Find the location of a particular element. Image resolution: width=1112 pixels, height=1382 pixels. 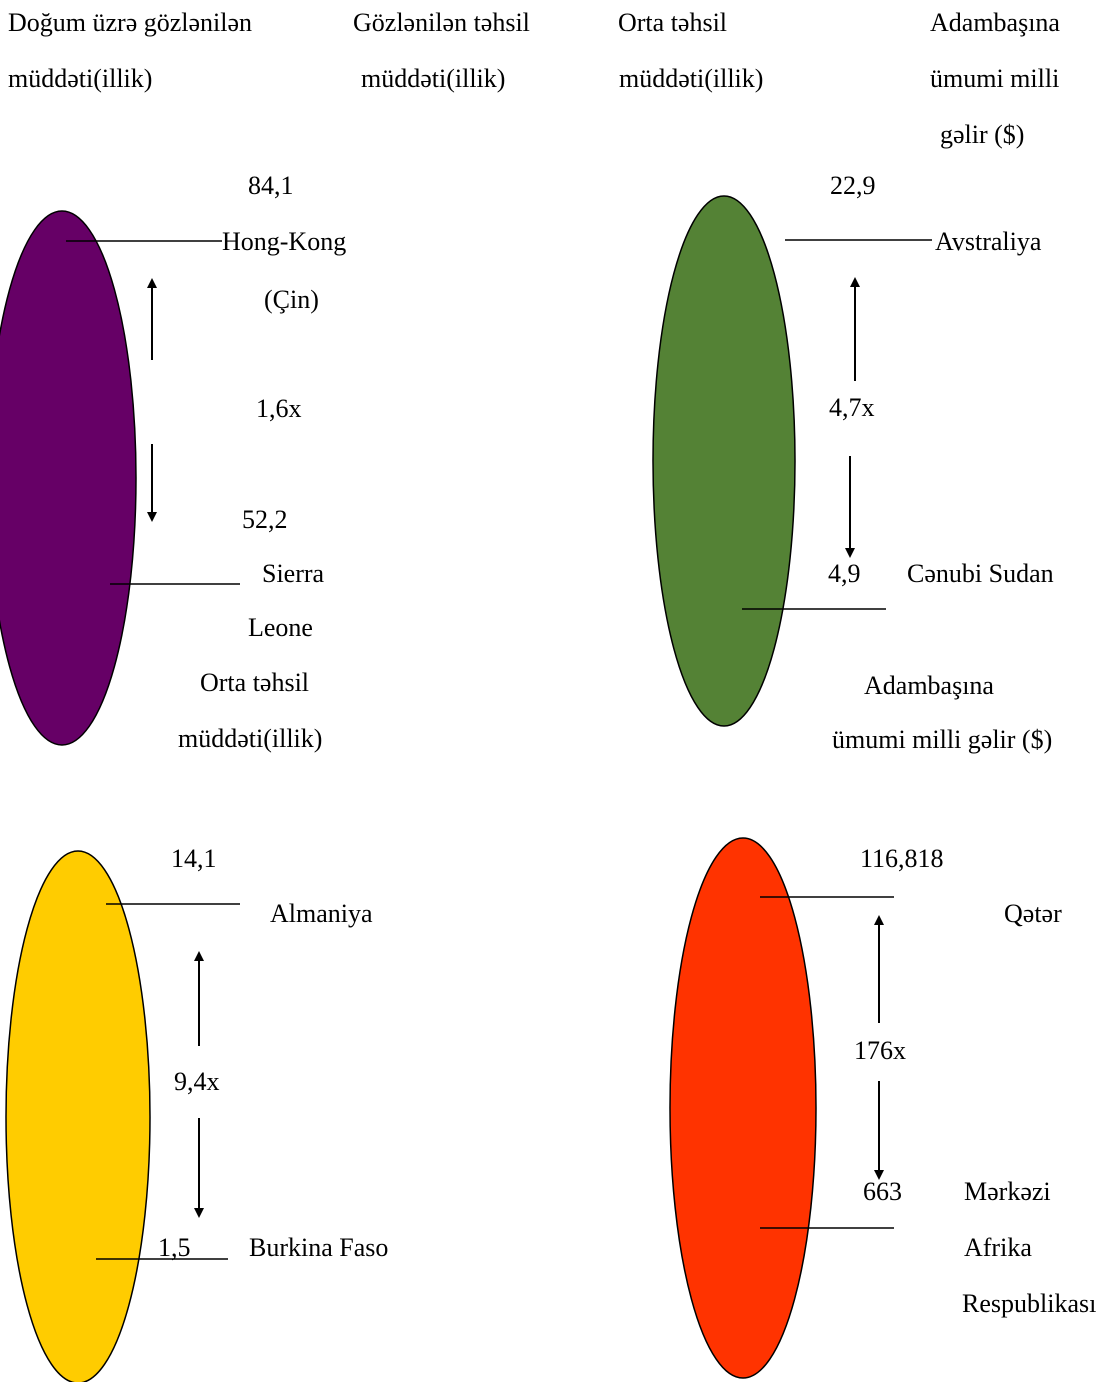

education-bottom-value: 4,9 is located at coordinates (844, 573).